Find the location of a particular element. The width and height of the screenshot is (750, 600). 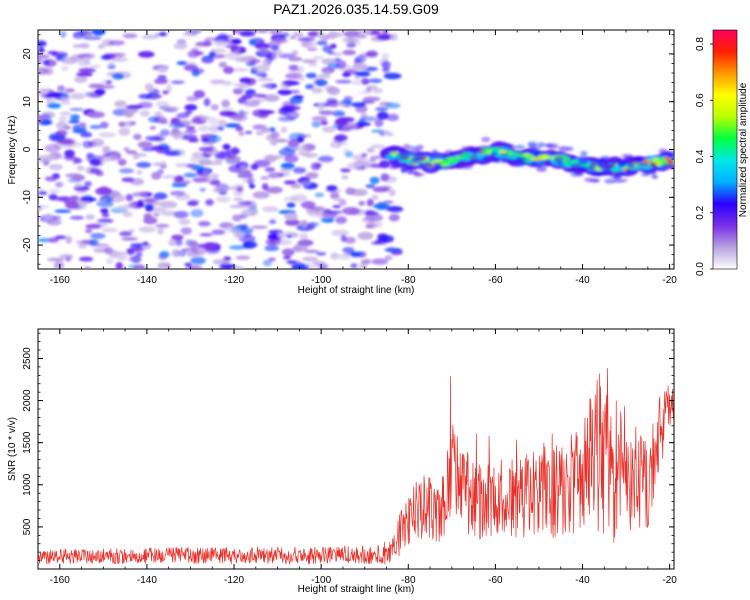

x-tick-label: -160 is located at coordinates (60, 580).